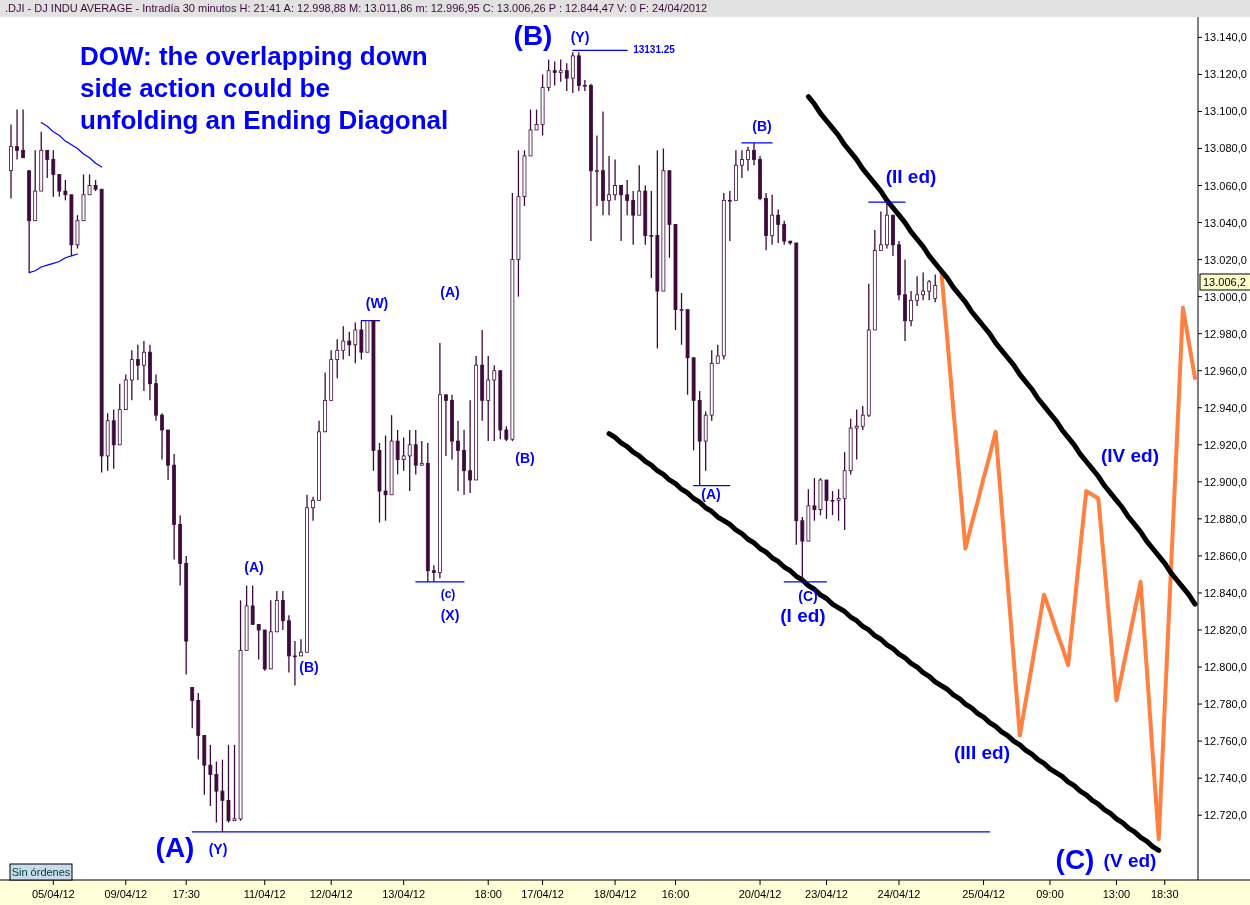 This screenshot has width=1250, height=905. What do you see at coordinates (615, 894) in the screenshot?
I see `x-tick-label: 18/04/12` at bounding box center [615, 894].